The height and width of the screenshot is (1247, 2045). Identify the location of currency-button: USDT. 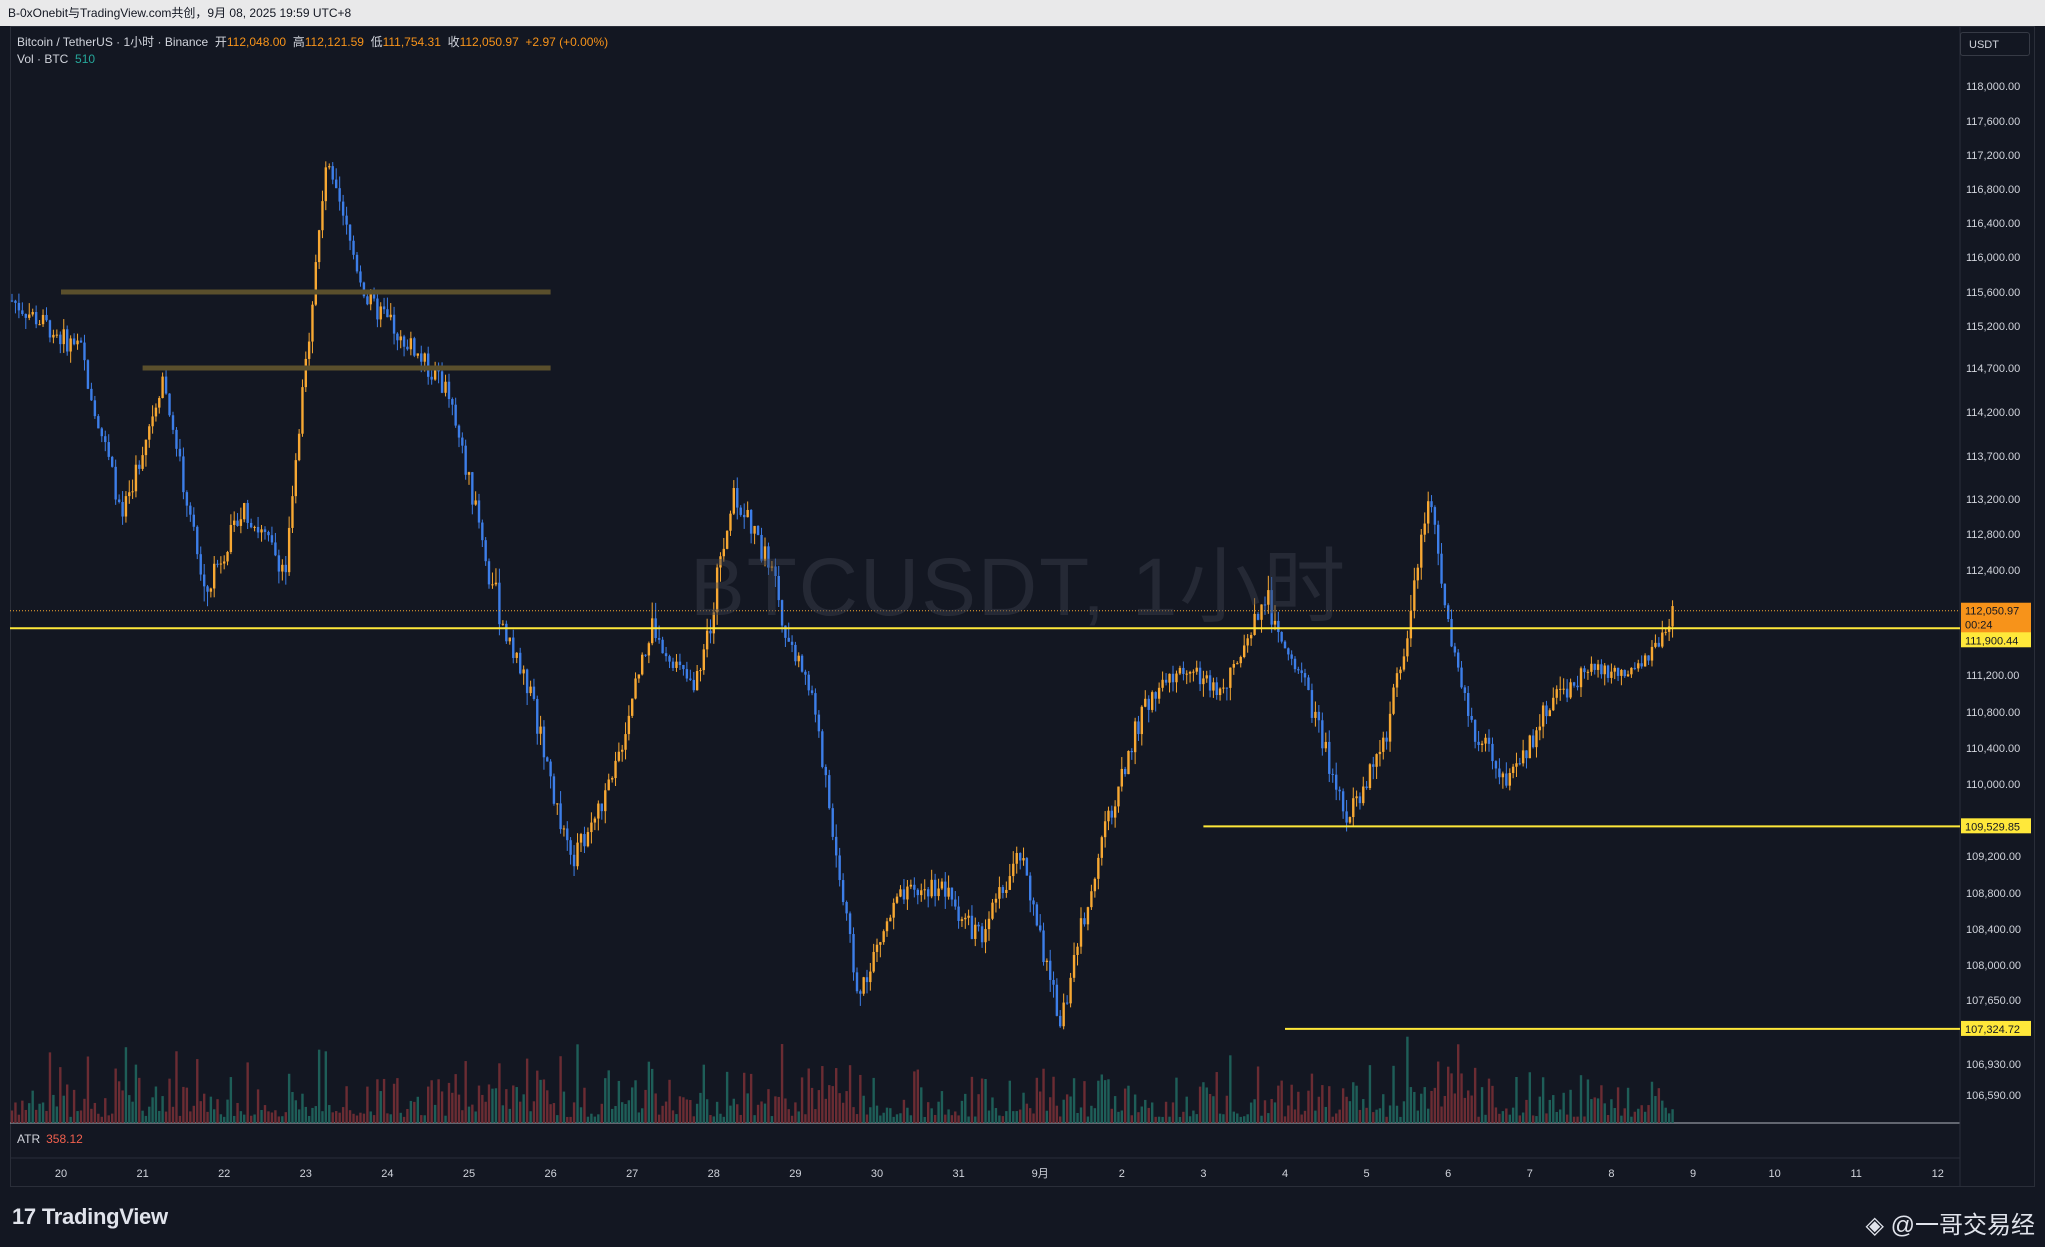
(1995, 44).